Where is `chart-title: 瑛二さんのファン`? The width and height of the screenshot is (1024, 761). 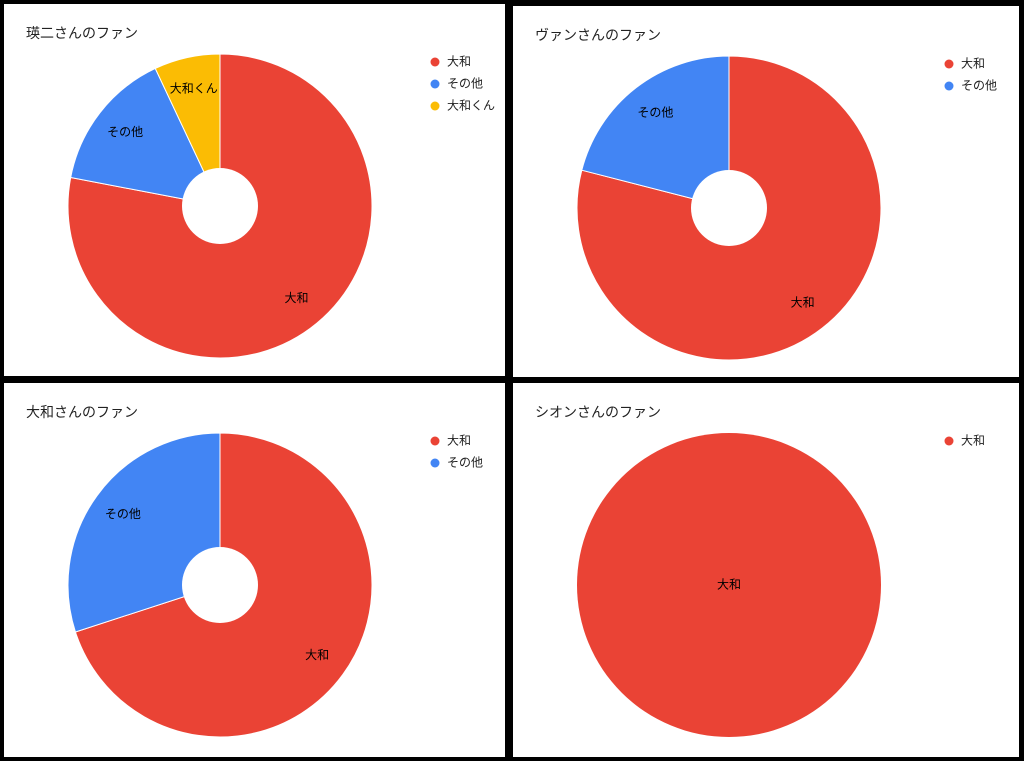 chart-title: 瑛二さんのファン is located at coordinates (82, 34).